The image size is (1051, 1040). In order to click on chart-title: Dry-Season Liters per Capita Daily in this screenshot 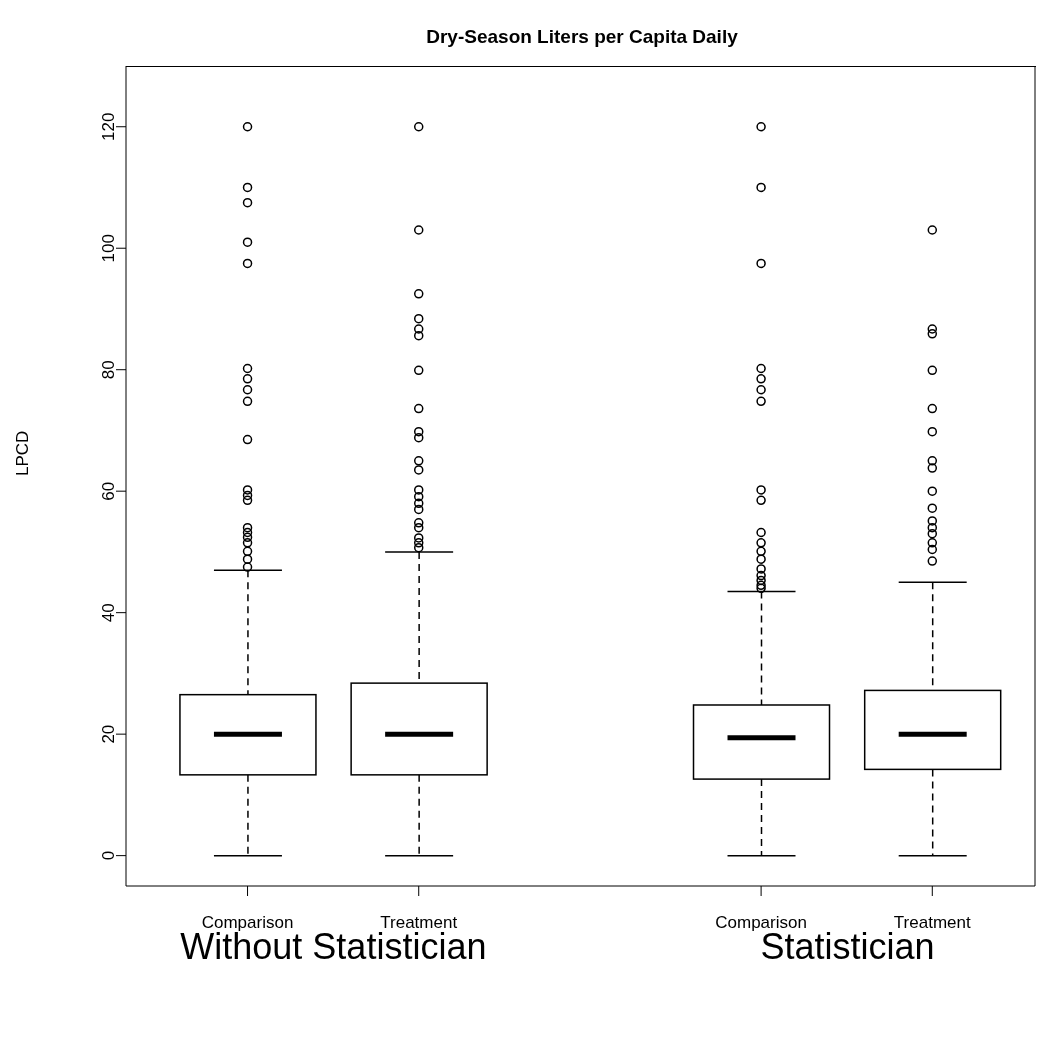, I will do `click(582, 37)`.